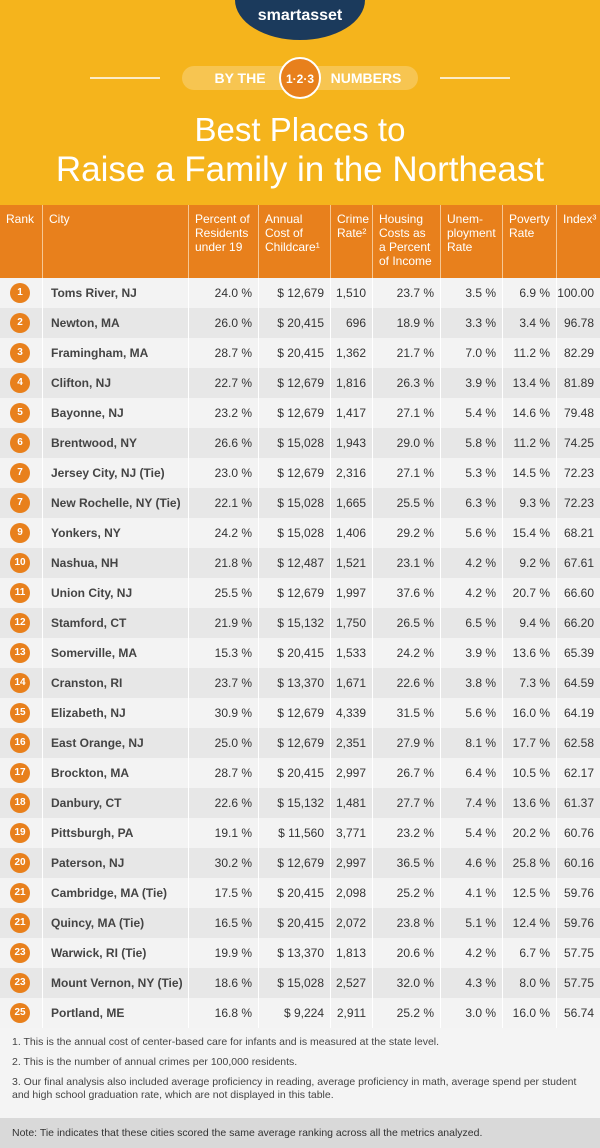  What do you see at coordinates (406, 983) in the screenshot?
I see `cell: 32.0 %` at bounding box center [406, 983].